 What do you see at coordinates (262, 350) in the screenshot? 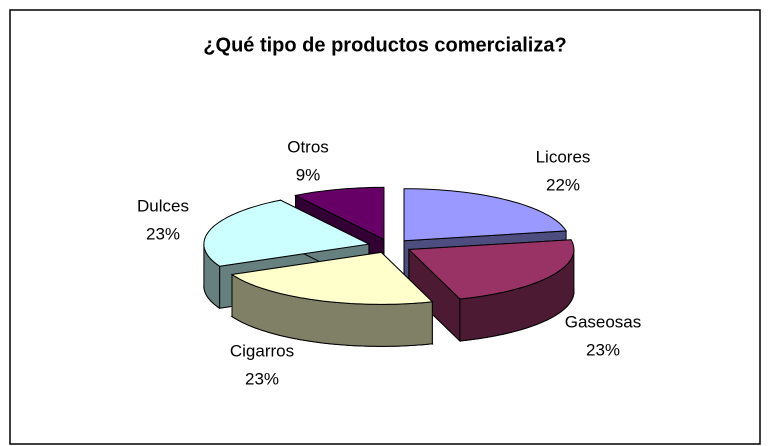
I see `slice-label: Cigarros` at bounding box center [262, 350].